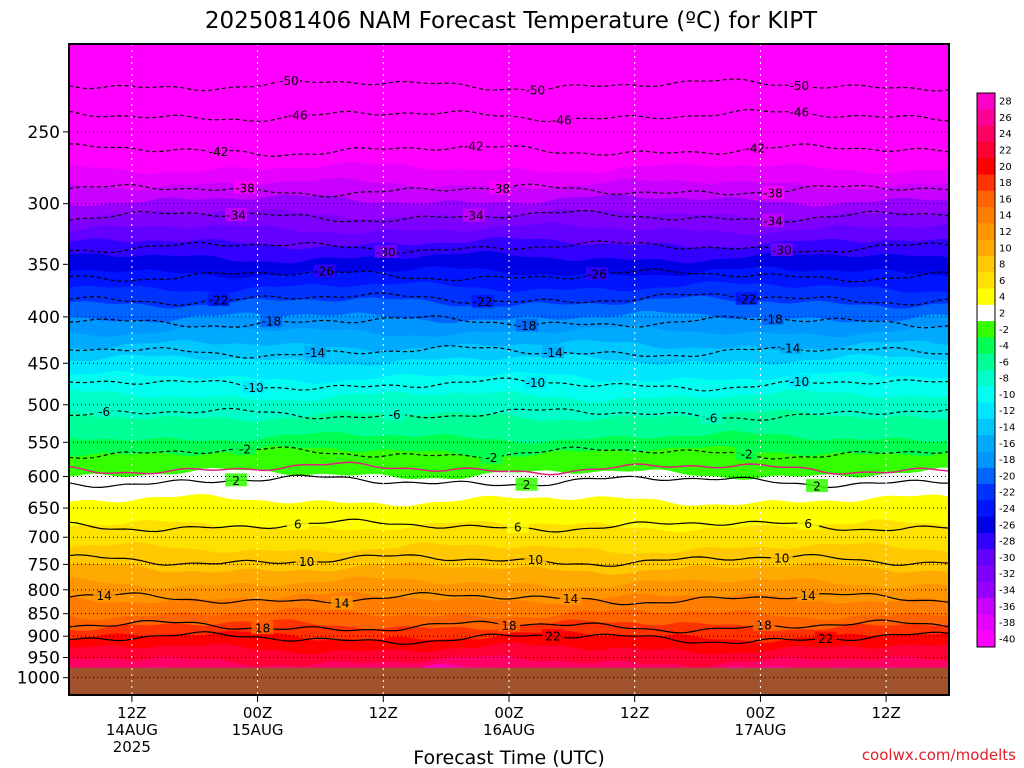 The image size is (1024, 768). What do you see at coordinates (1007, 574) in the screenshot?
I see `colorbar-tick-label: -32` at bounding box center [1007, 574].